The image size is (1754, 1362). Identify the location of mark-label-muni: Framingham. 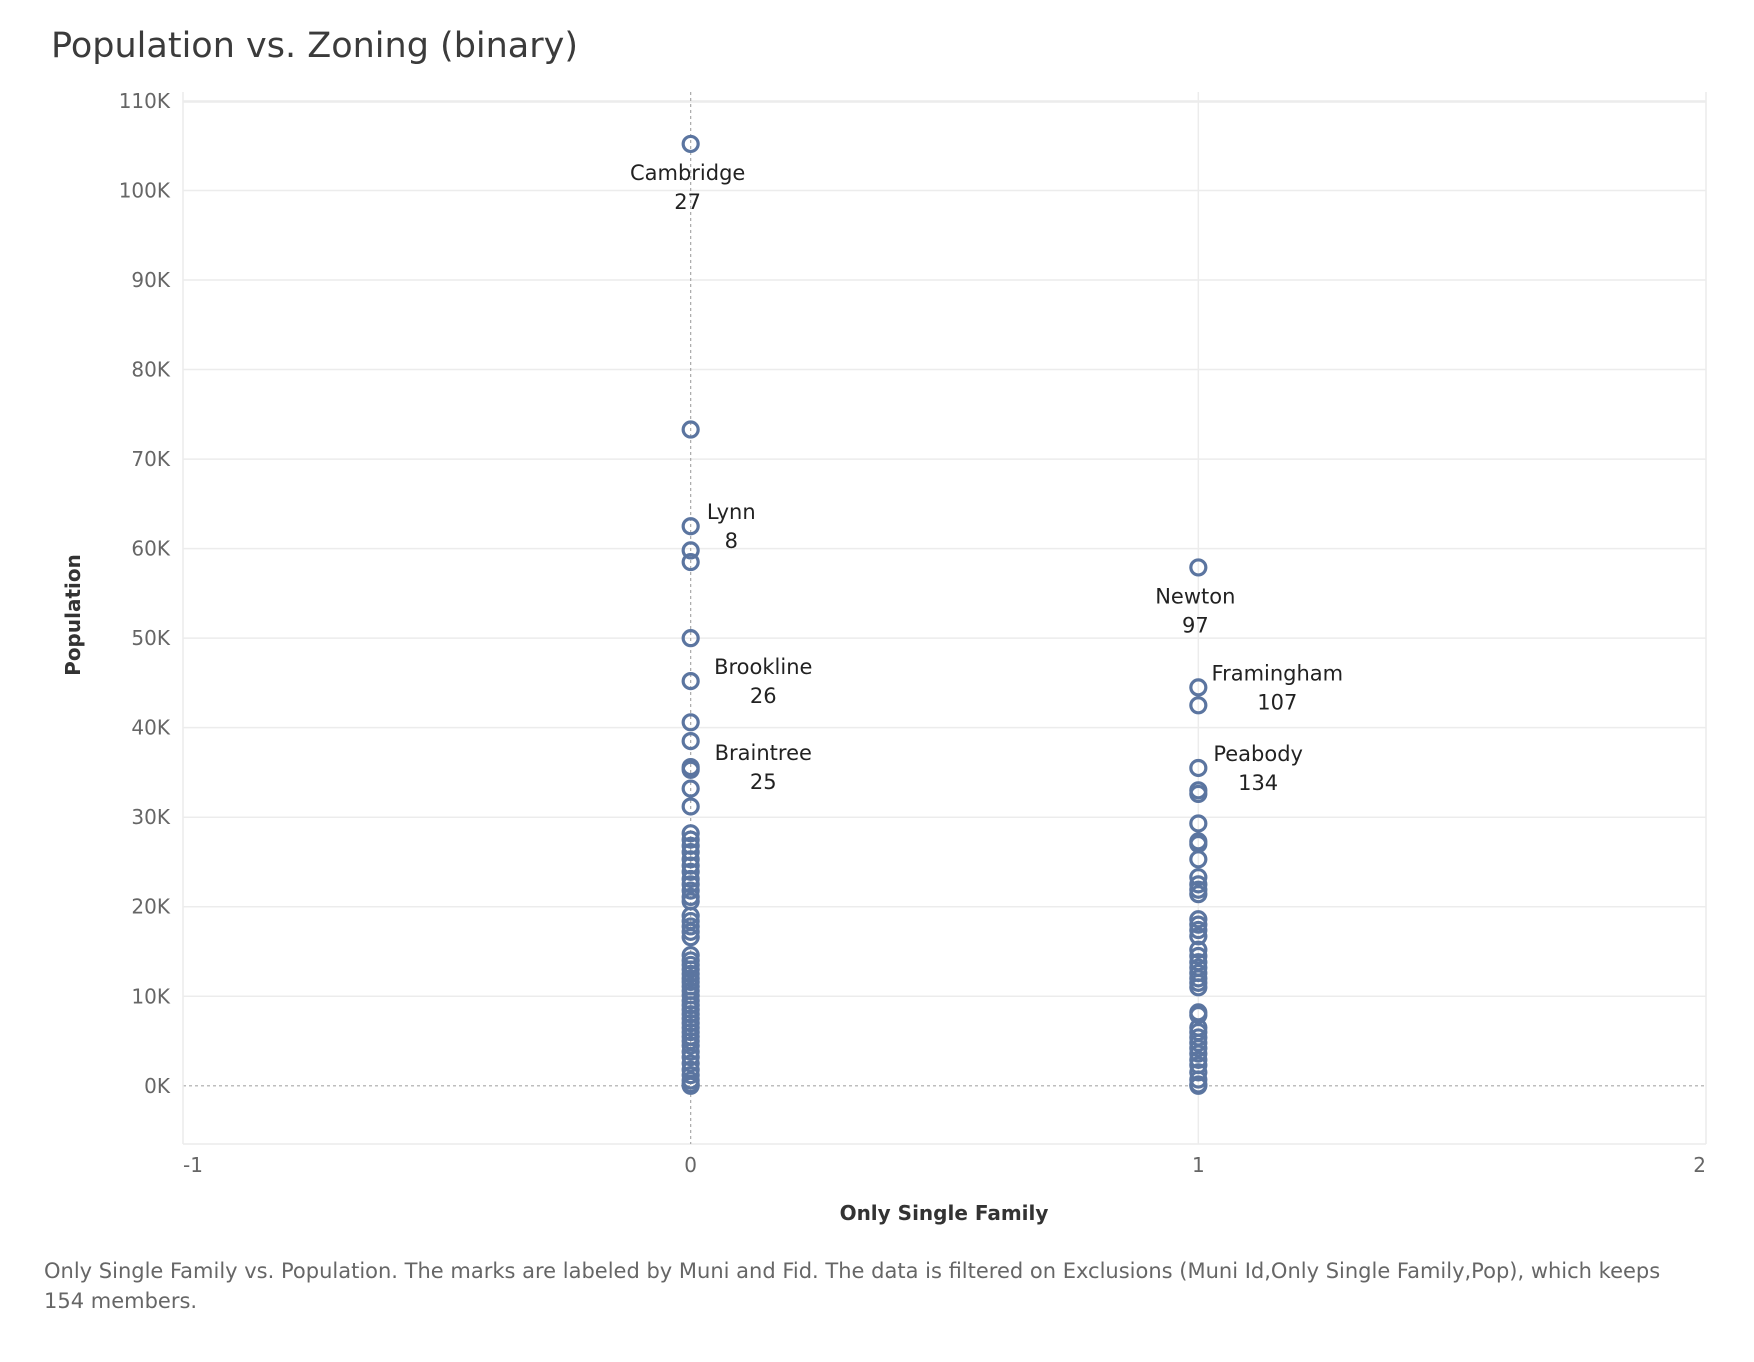
(1278, 673).